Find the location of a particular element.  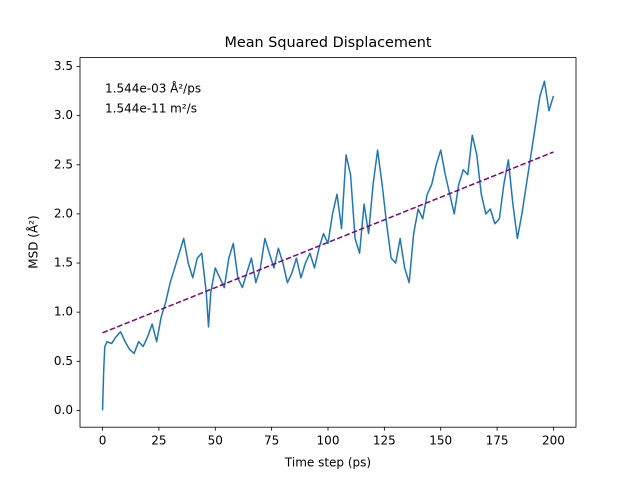

y-tick-label: 0.5 is located at coordinates (63, 361).